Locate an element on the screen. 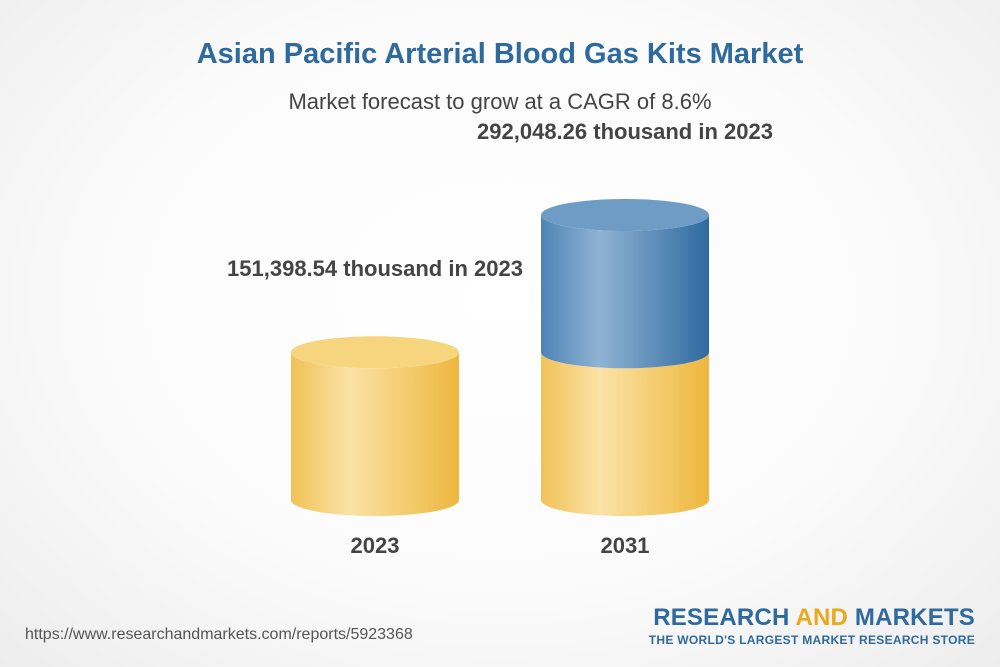 This screenshot has height=667, width=1000. bar-2023 is located at coordinates (375, 426).